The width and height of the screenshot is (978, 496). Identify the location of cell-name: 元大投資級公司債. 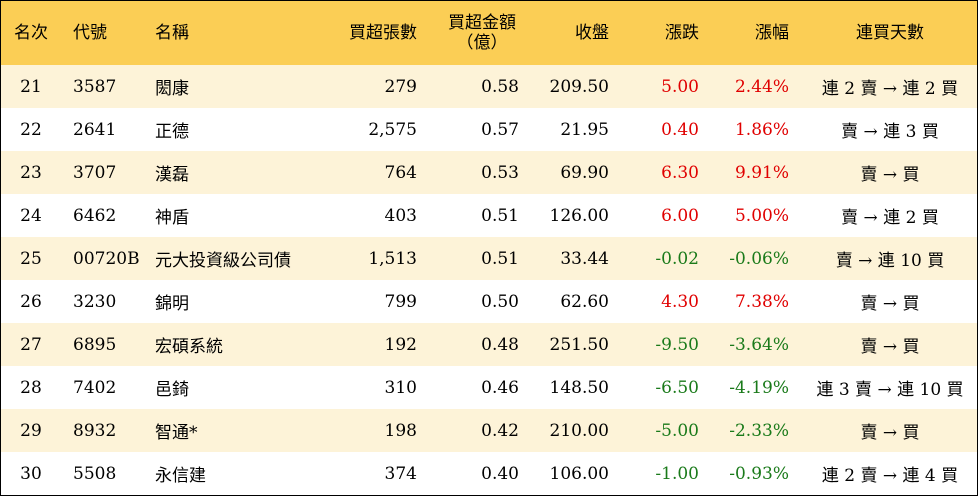
(223, 261).